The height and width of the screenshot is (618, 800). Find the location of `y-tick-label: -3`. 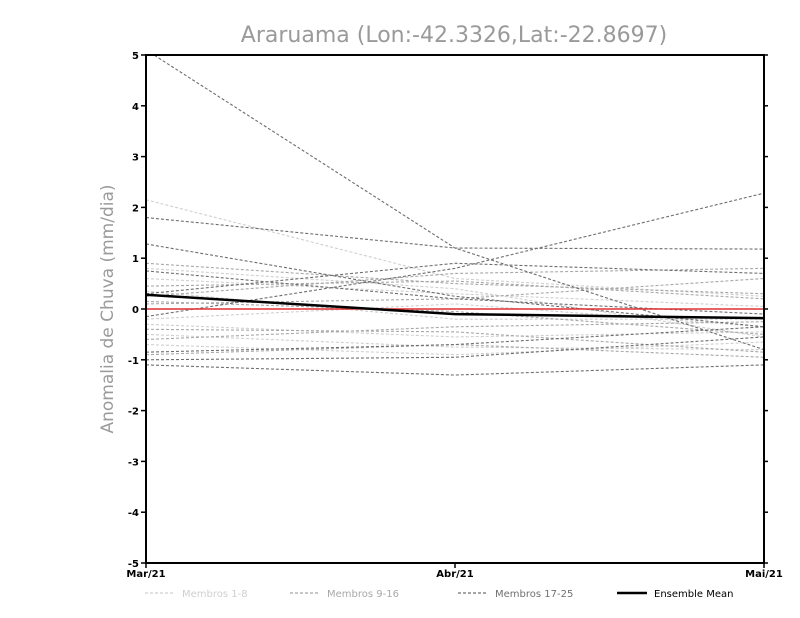

y-tick-label: -3 is located at coordinates (133, 462).